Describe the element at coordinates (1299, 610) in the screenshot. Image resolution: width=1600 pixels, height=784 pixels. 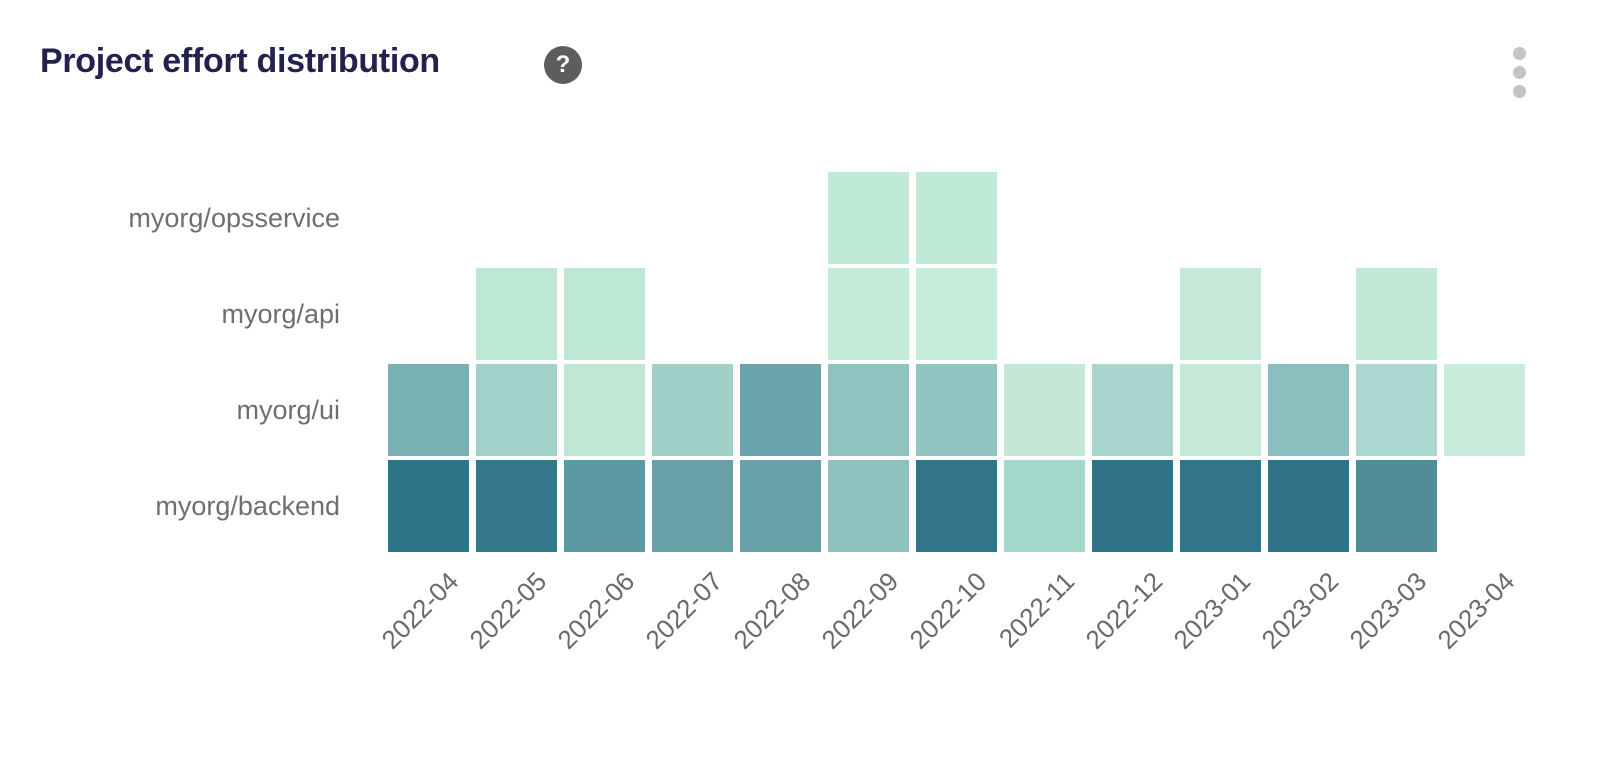
I see `x-axis-label: 2023-02` at that location.